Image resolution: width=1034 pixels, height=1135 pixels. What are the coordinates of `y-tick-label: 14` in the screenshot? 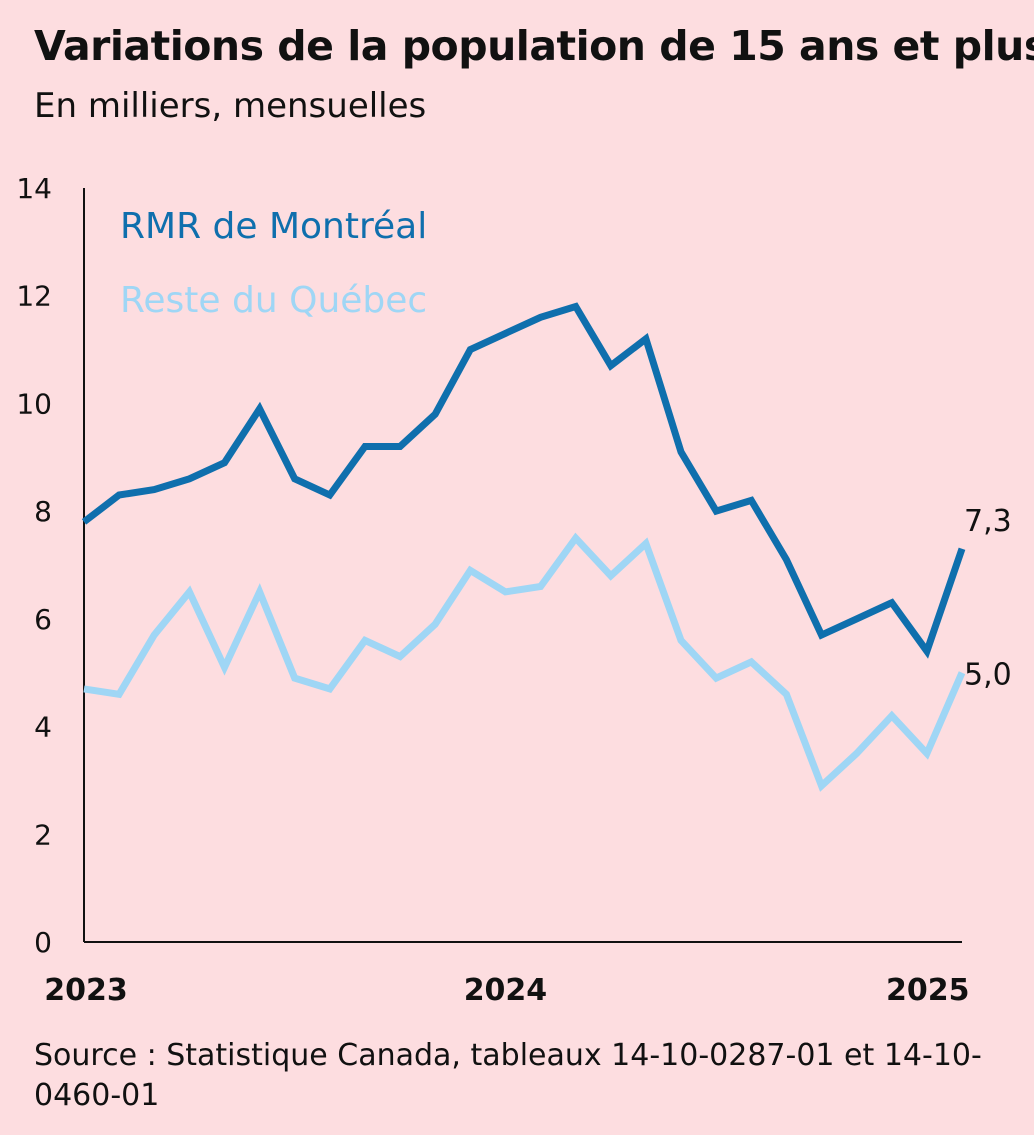 It's located at (34, 188).